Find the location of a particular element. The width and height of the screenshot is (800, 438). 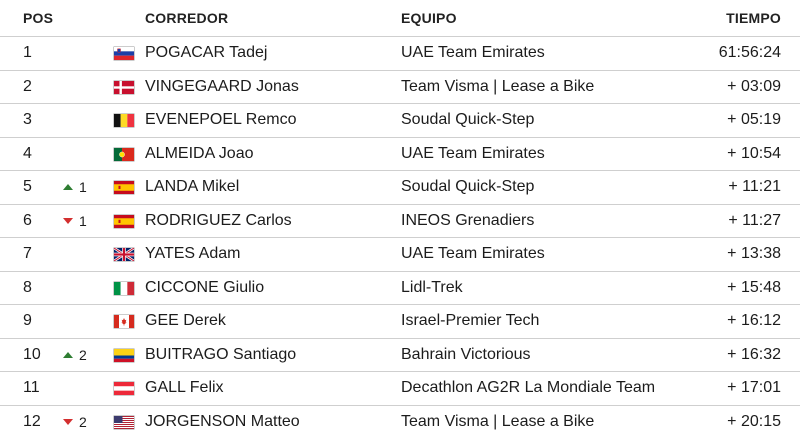

rider-name: RODRIGUEZ Carlos is located at coordinates (218, 221).